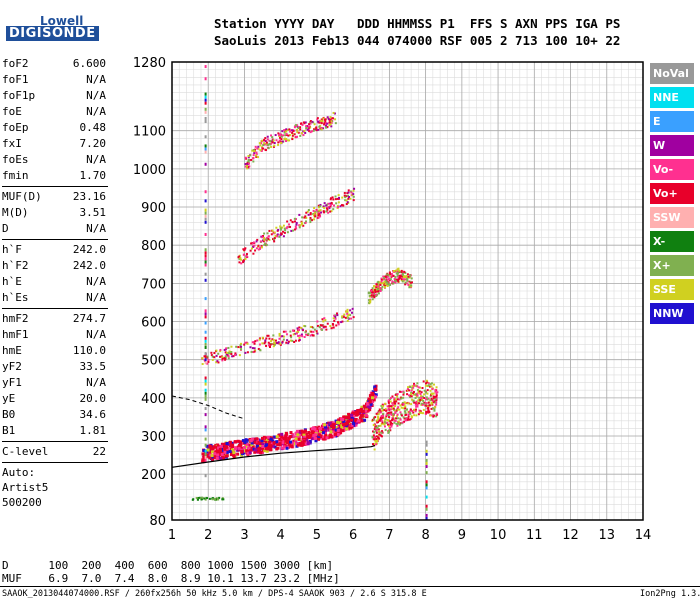 The width and height of the screenshot is (700, 600). Describe the element at coordinates (273, 431) in the screenshot. I see `density-profile` at that location.